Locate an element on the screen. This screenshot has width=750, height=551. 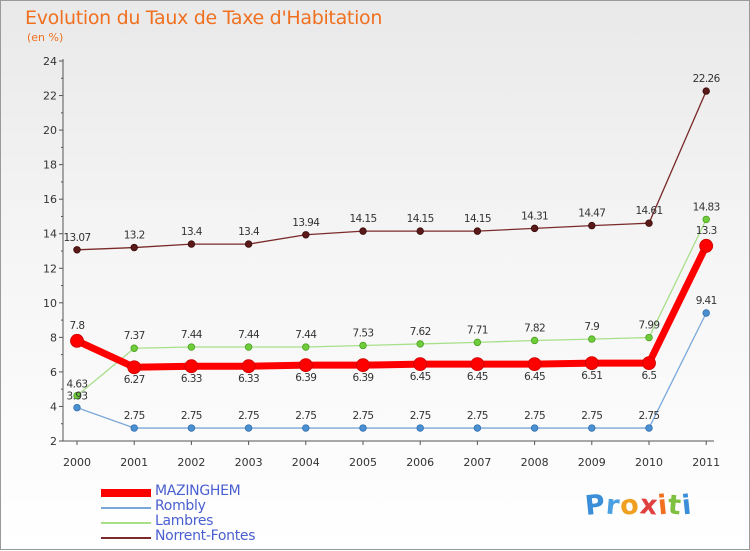
data-label-mazinghem: 6.45 is located at coordinates (534, 377).